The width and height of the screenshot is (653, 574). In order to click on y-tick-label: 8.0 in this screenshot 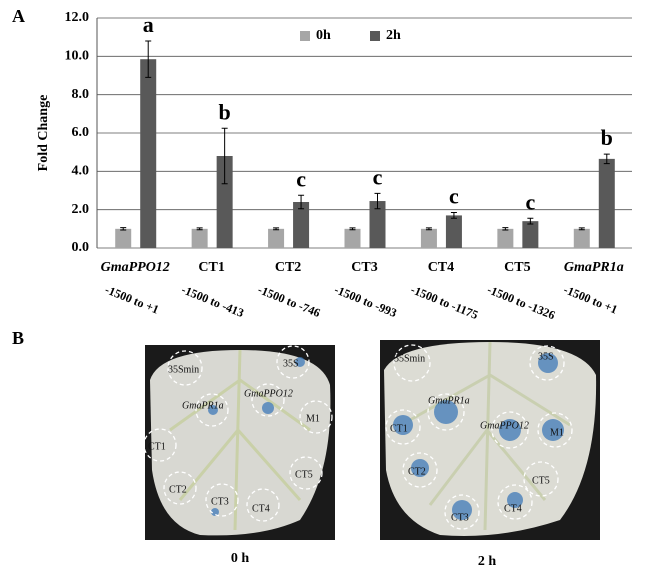, I will do `click(81, 94)`.